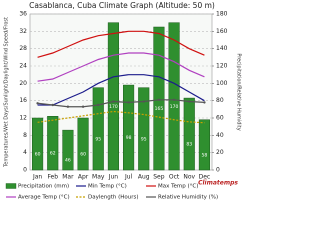  I want to click on y2-tick-label: 80, so click(220, 100).